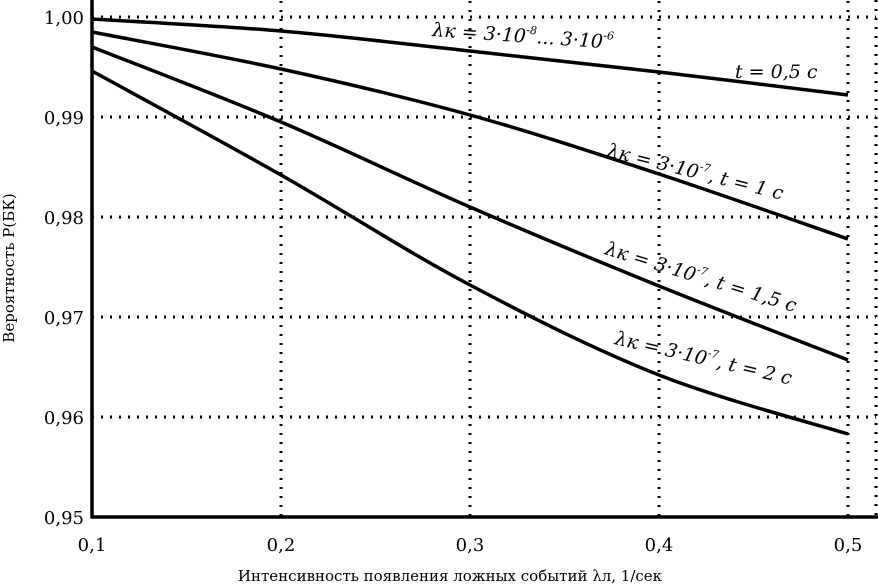 The image size is (878, 585). What do you see at coordinates (713, 354) in the screenshot?
I see `curve-label-4-exp: -7` at bounding box center [713, 354].